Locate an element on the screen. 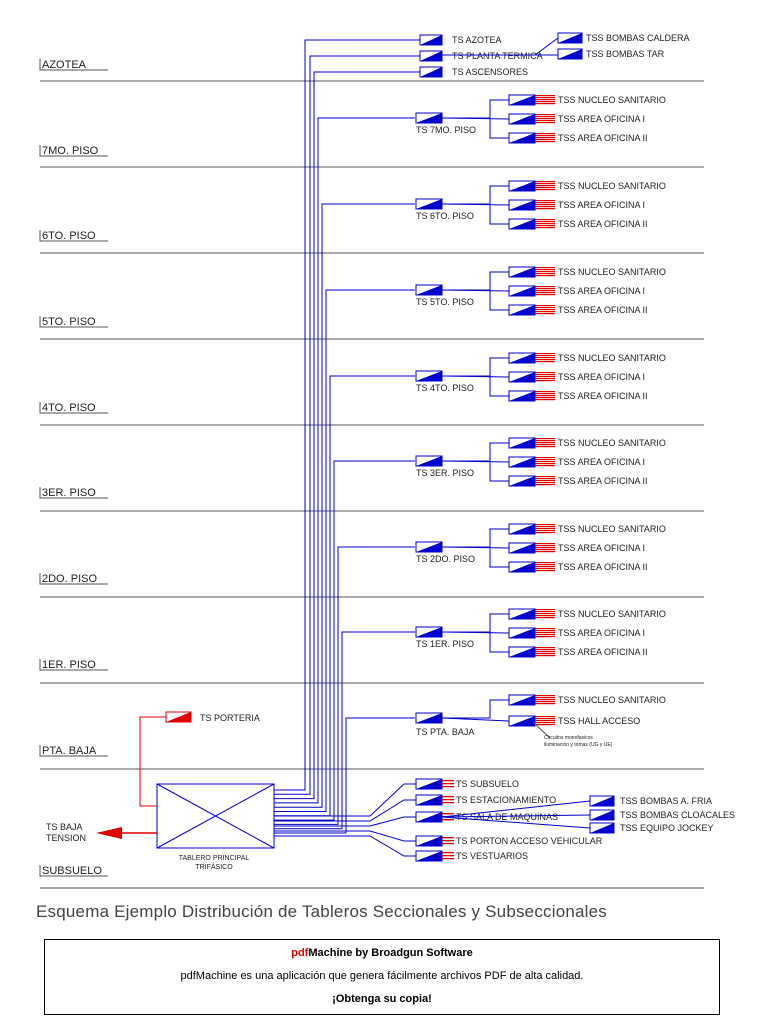 The image size is (768, 1024). floor-3-sub-0-stripes is located at coordinates (545, 358).